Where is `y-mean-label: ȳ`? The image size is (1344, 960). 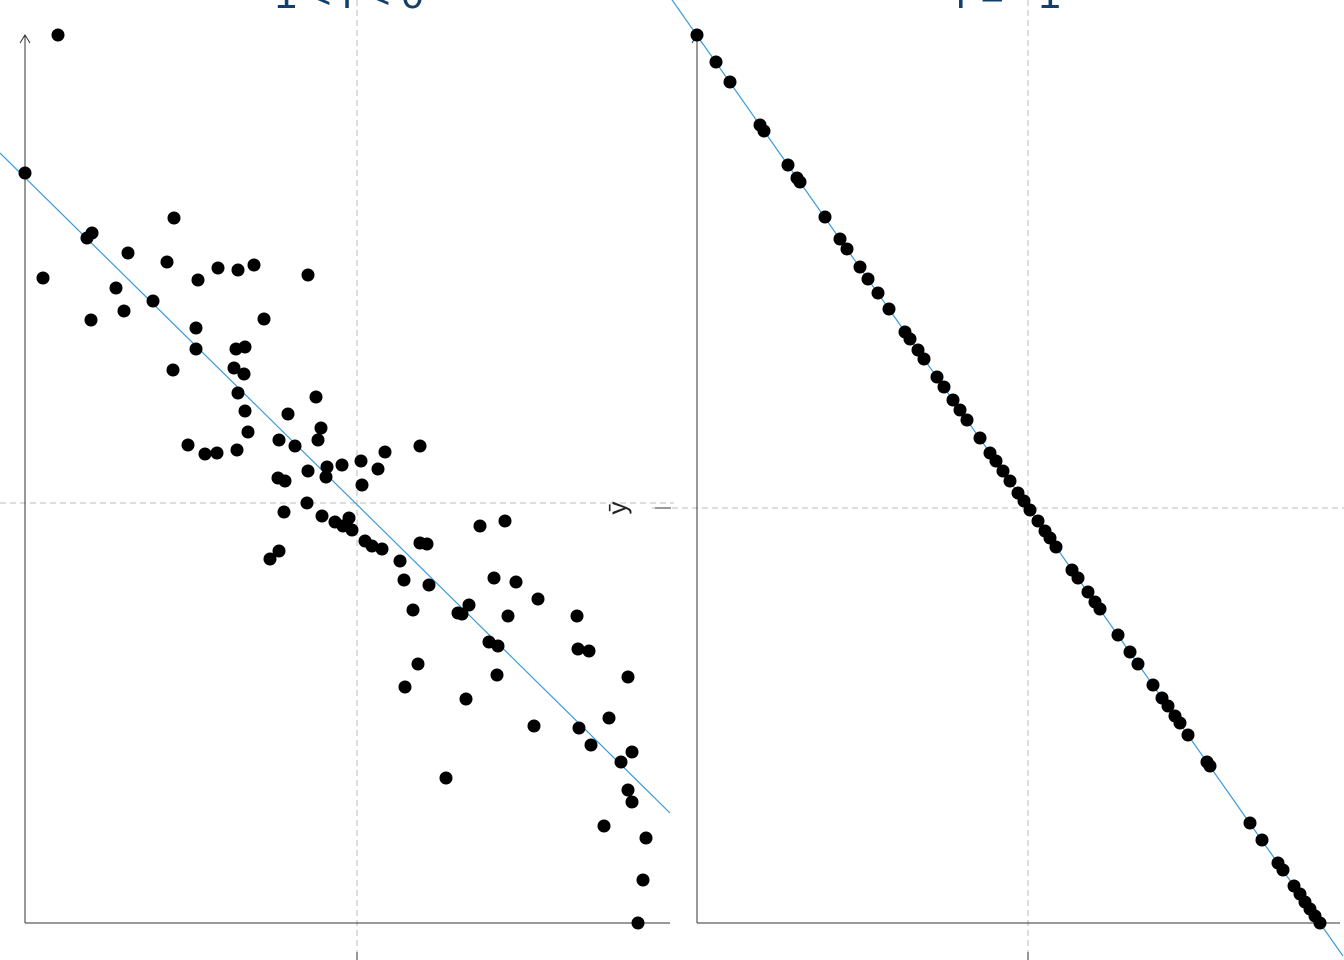 y-mean-label: ȳ is located at coordinates (617, 508).